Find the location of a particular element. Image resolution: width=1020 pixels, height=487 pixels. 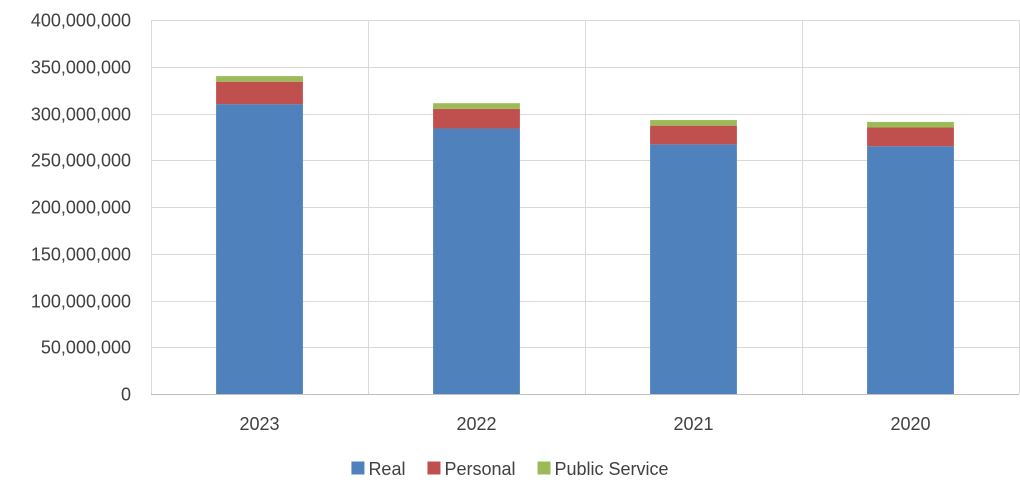

y-tick-label: 100,000,000 is located at coordinates (81, 302).